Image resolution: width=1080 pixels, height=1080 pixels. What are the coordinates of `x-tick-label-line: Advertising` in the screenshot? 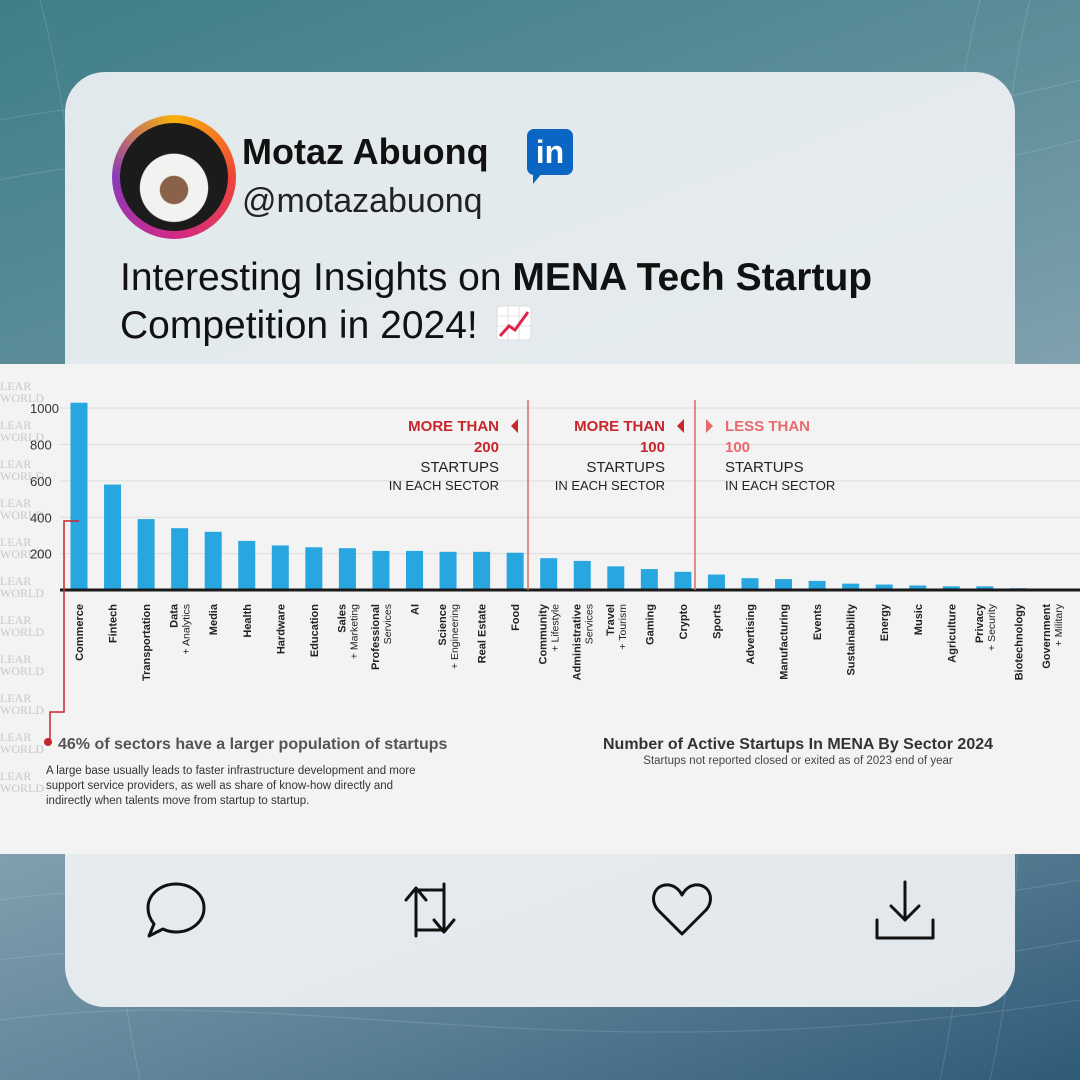 It's located at (751, 634).